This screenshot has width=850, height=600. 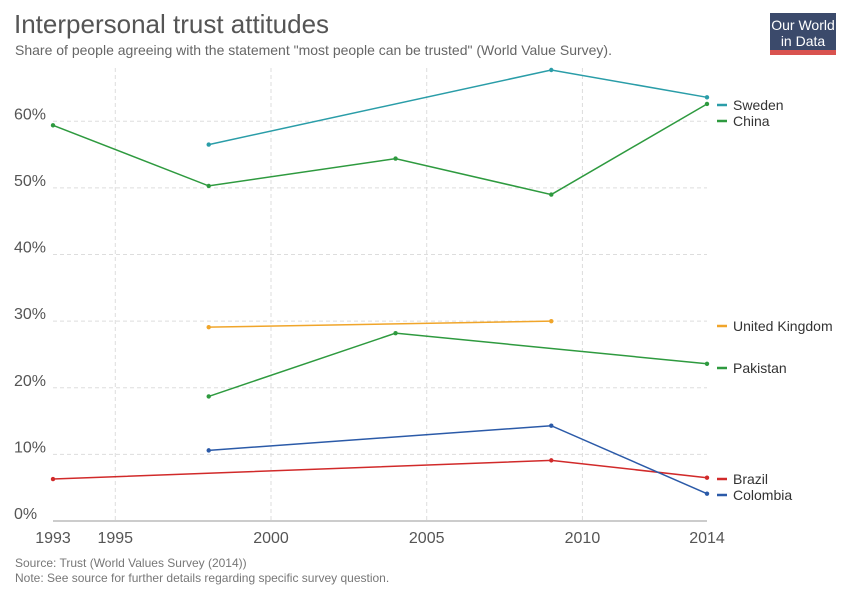 What do you see at coordinates (803, 25) in the screenshot?
I see `logo-line-1: Our World` at bounding box center [803, 25].